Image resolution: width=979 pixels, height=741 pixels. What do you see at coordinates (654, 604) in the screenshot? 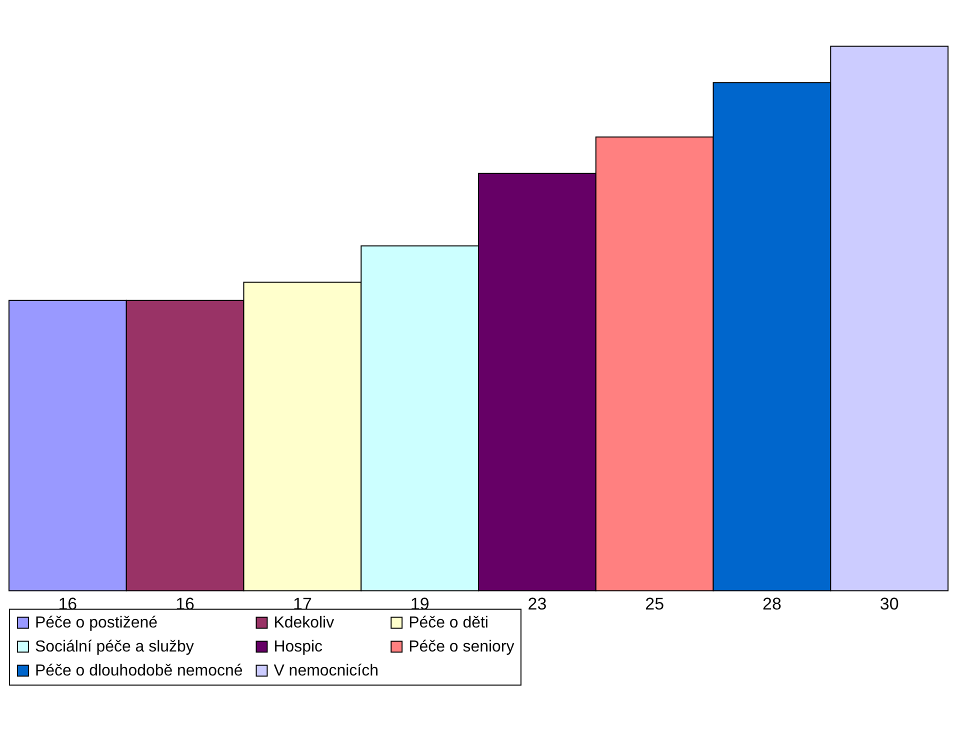
I see `data-label: 25` at bounding box center [654, 604].